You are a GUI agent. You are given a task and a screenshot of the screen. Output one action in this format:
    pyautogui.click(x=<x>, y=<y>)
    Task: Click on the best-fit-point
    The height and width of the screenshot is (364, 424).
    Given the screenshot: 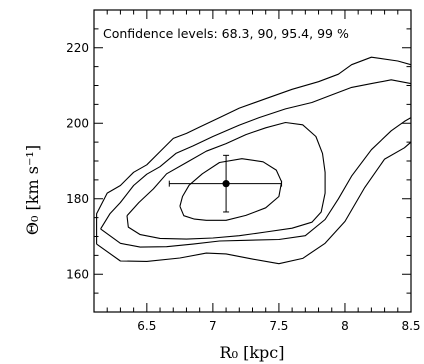 What is the action you would take?
    pyautogui.click(x=226, y=184)
    